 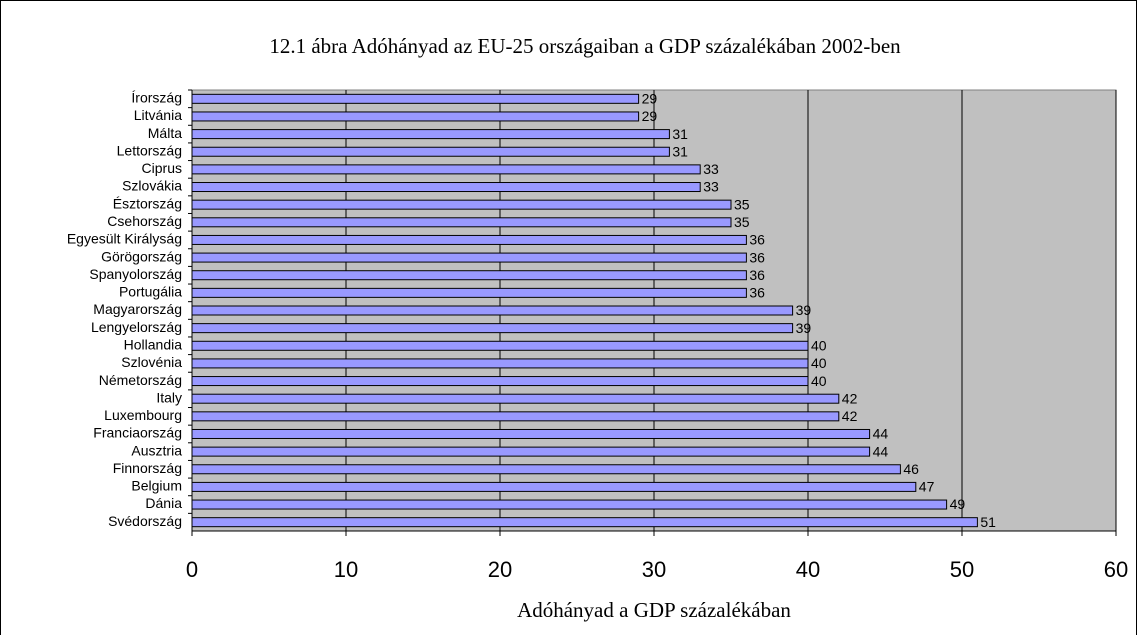 What do you see at coordinates (346, 569) in the screenshot?
I see `x-tick-label: 10` at bounding box center [346, 569].